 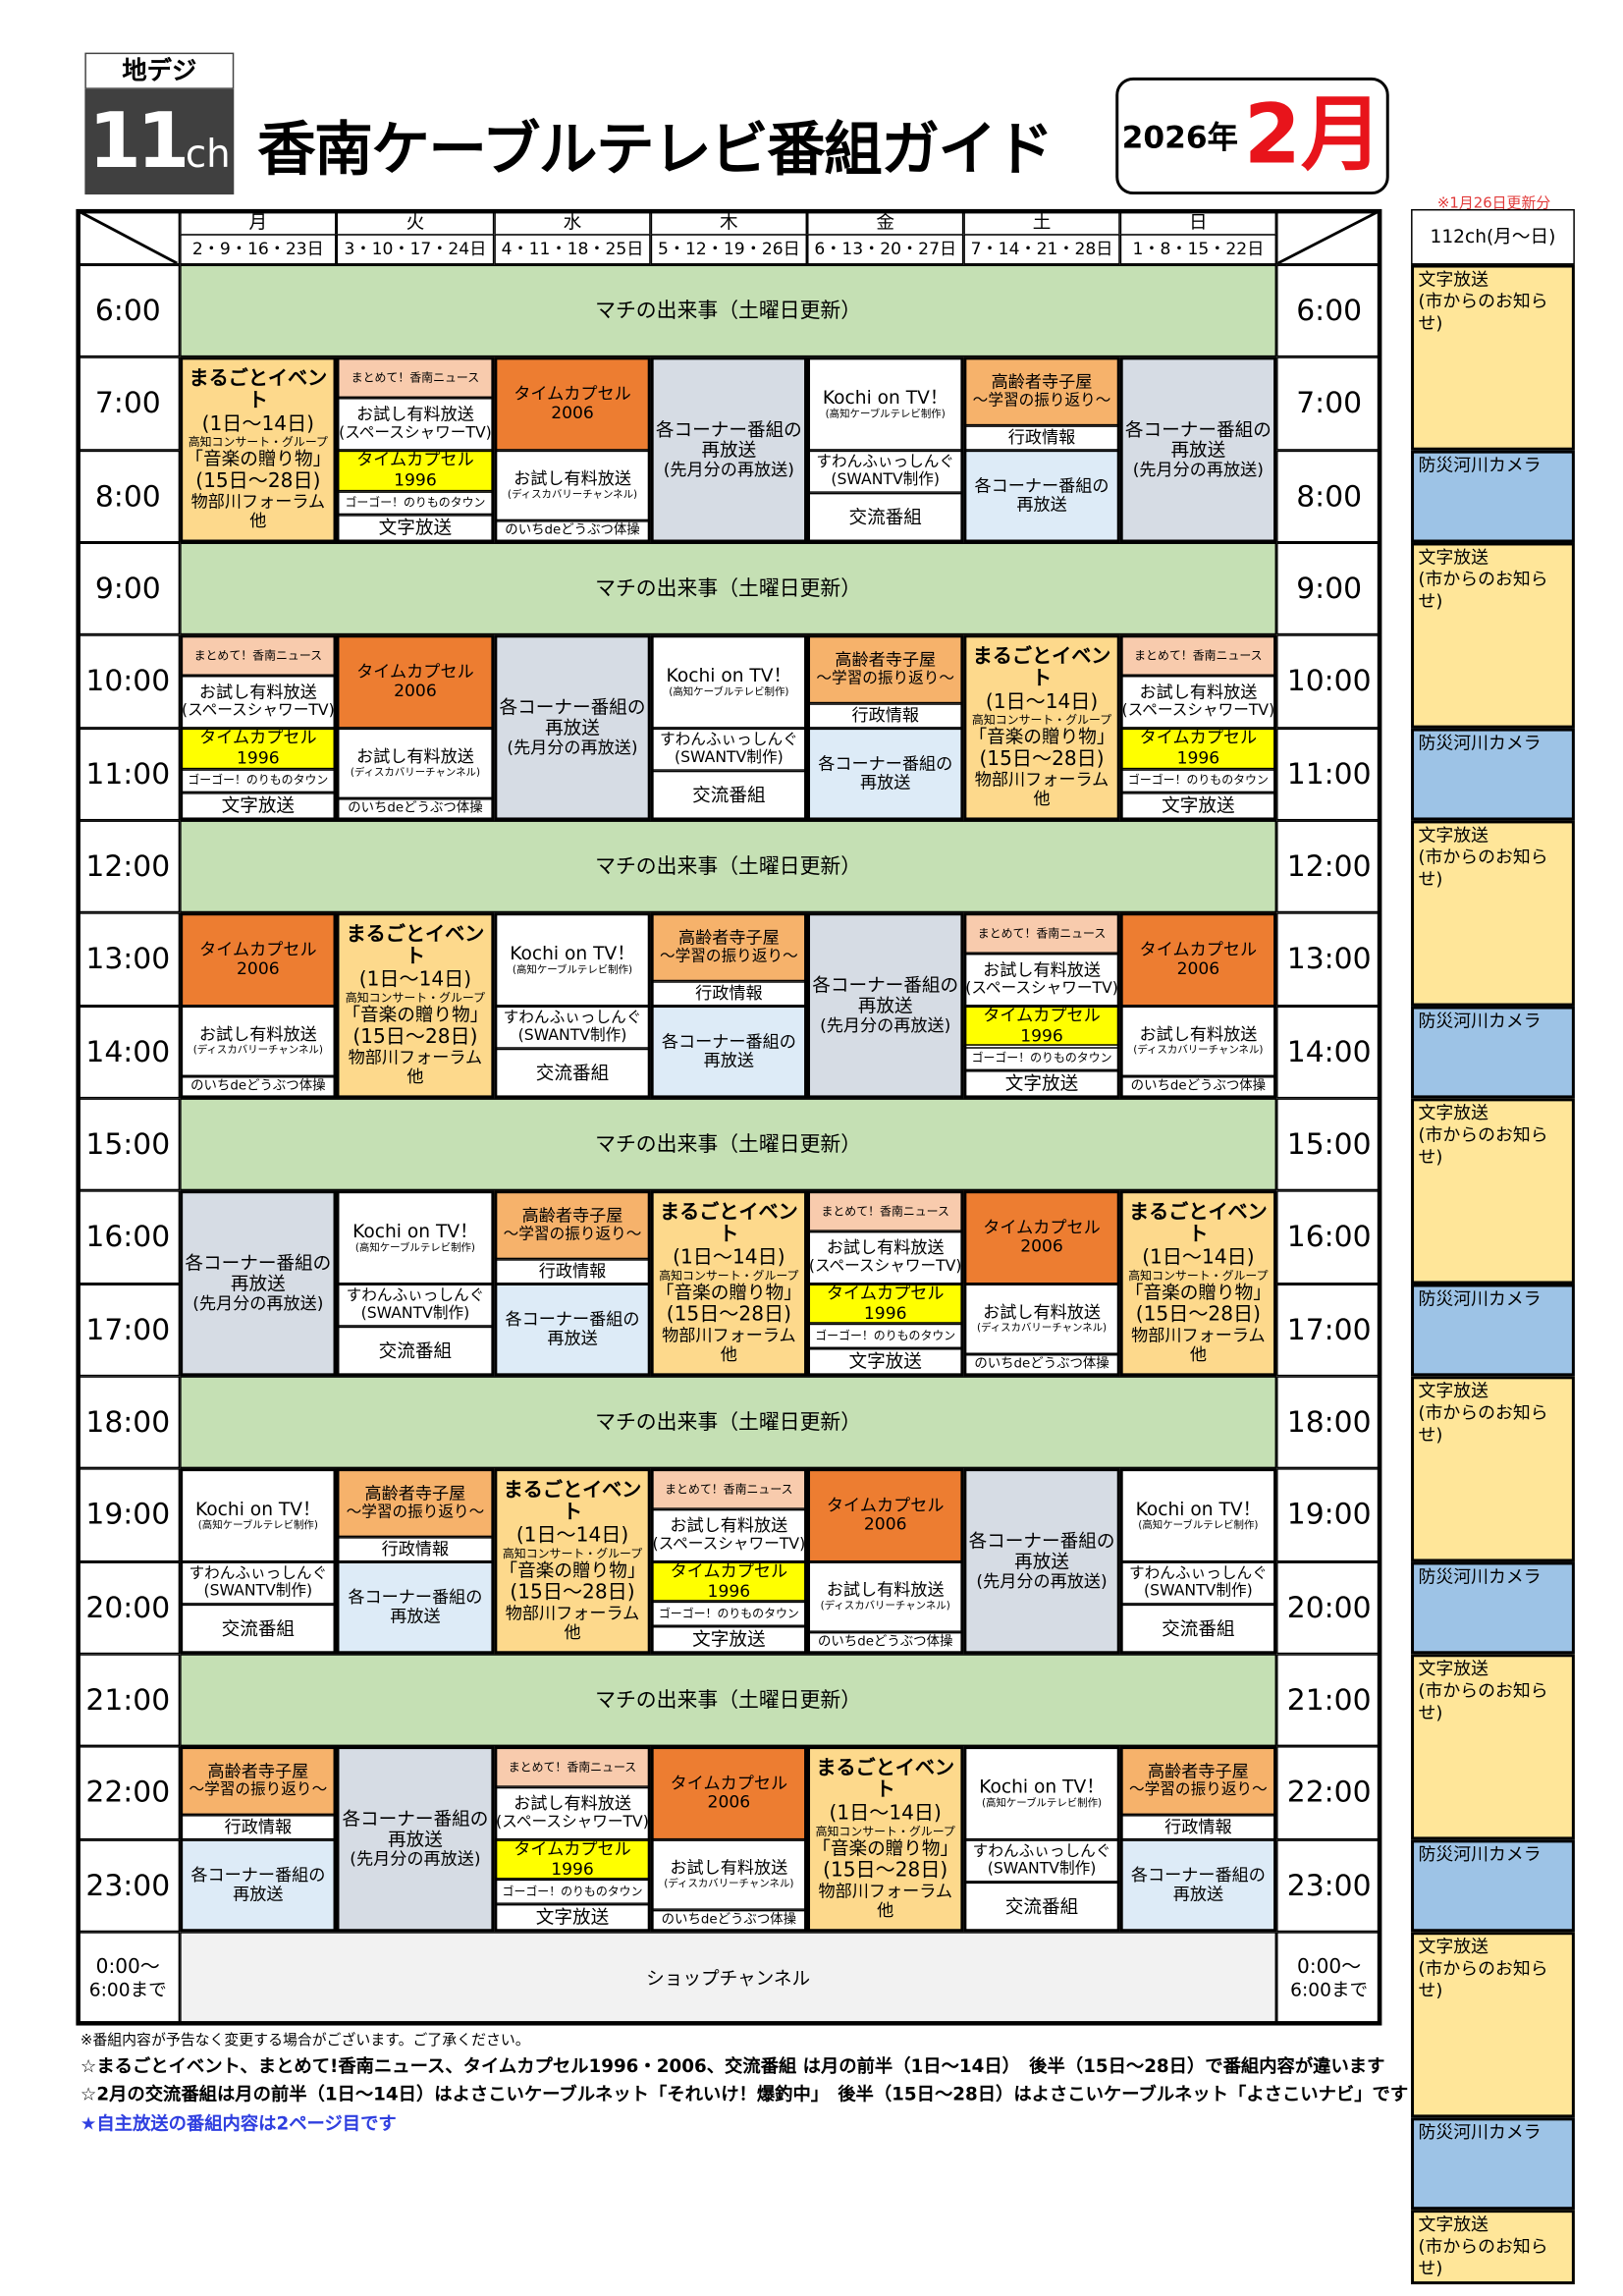 I want to click on cell-text: 1・8・15・22日, so click(x=1198, y=248).